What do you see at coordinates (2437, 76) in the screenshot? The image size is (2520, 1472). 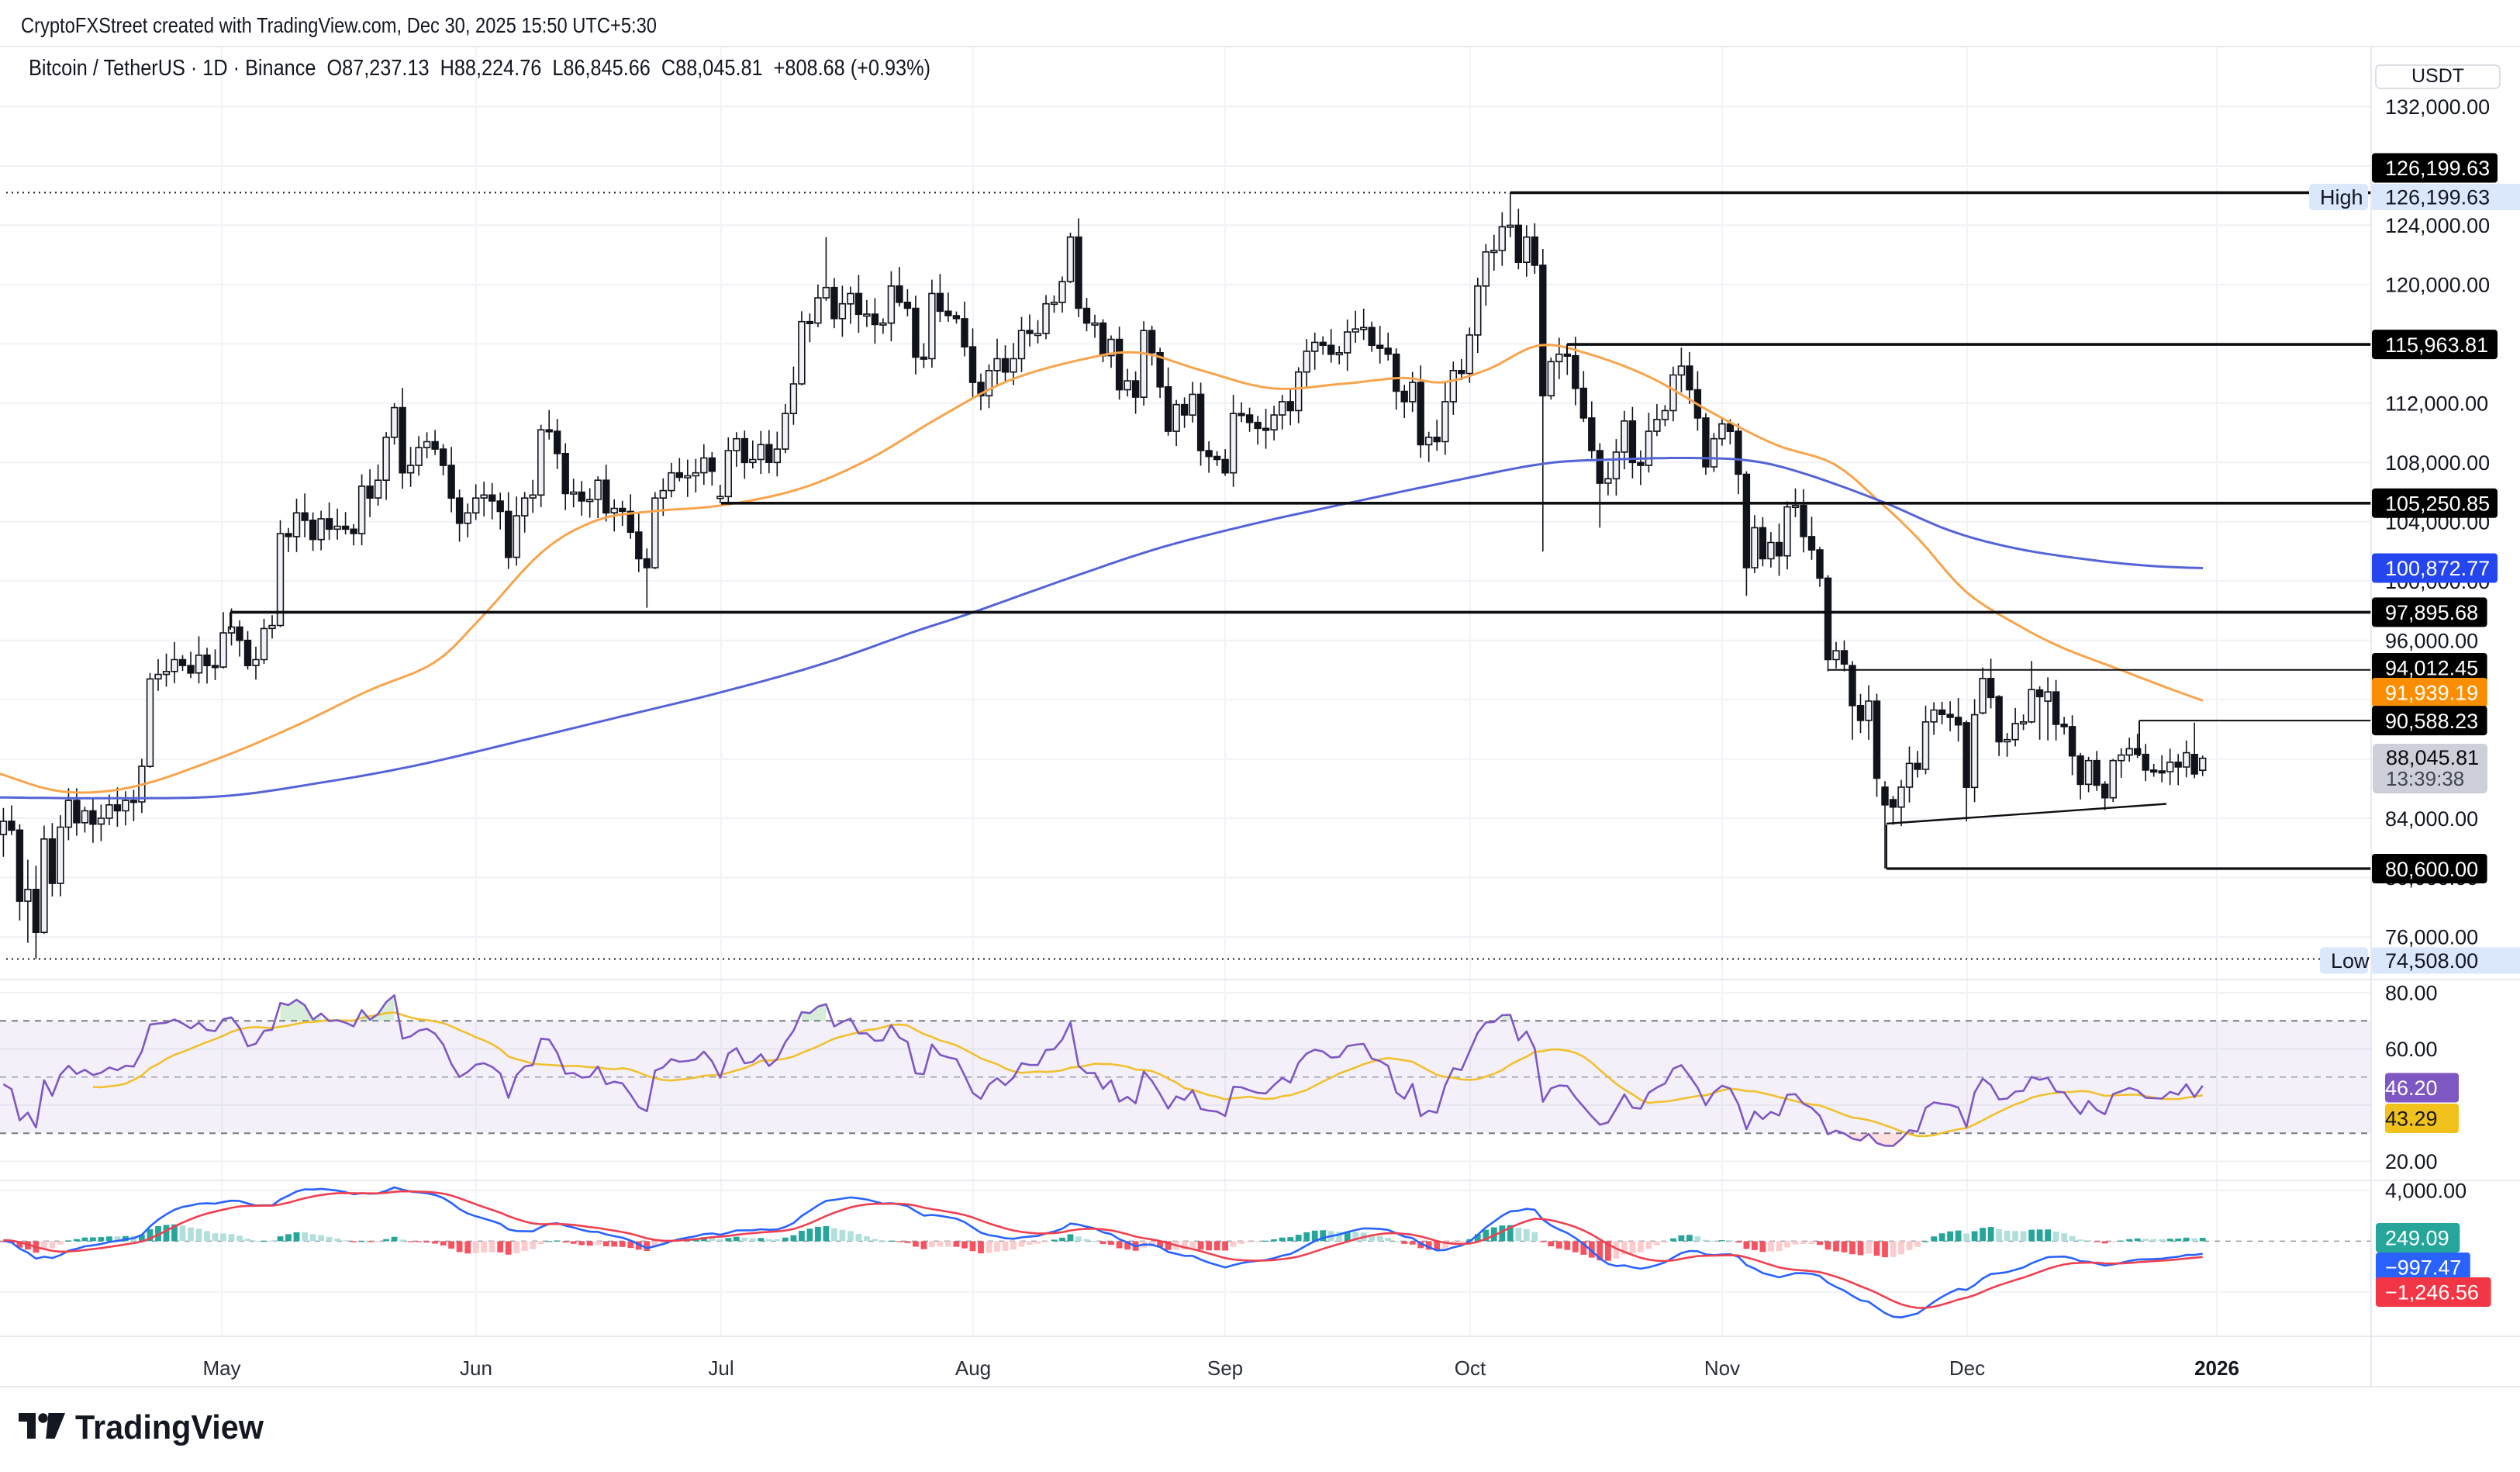 I see `svg-text: USDT` at bounding box center [2437, 76].